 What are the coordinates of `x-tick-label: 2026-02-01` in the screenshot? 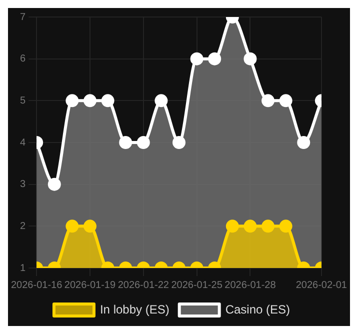 It's located at (322, 285).